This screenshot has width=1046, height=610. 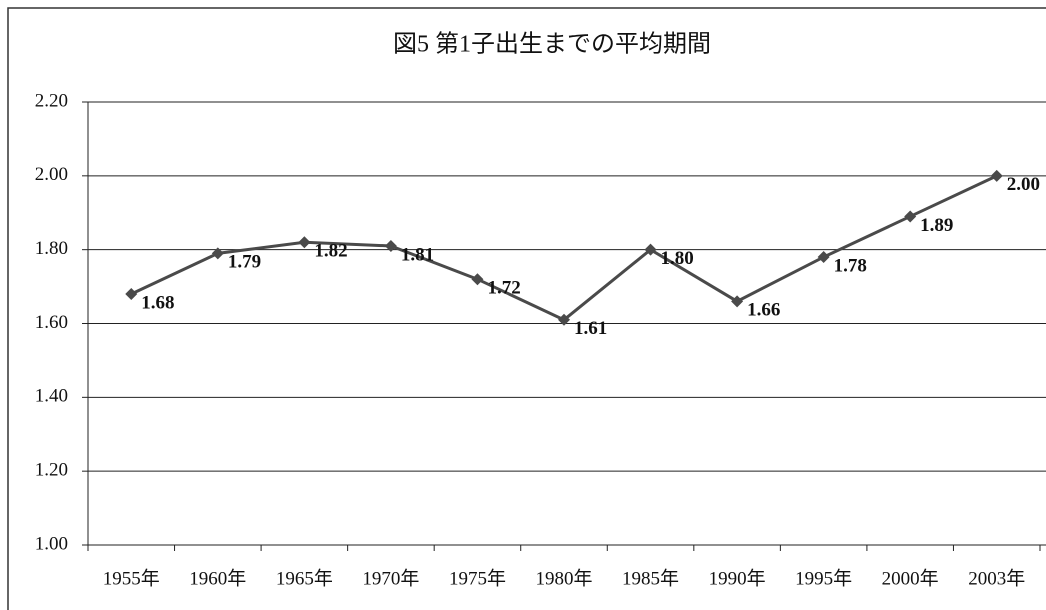 What do you see at coordinates (51, 248) in the screenshot?
I see `y-tick-label: 1.80` at bounding box center [51, 248].